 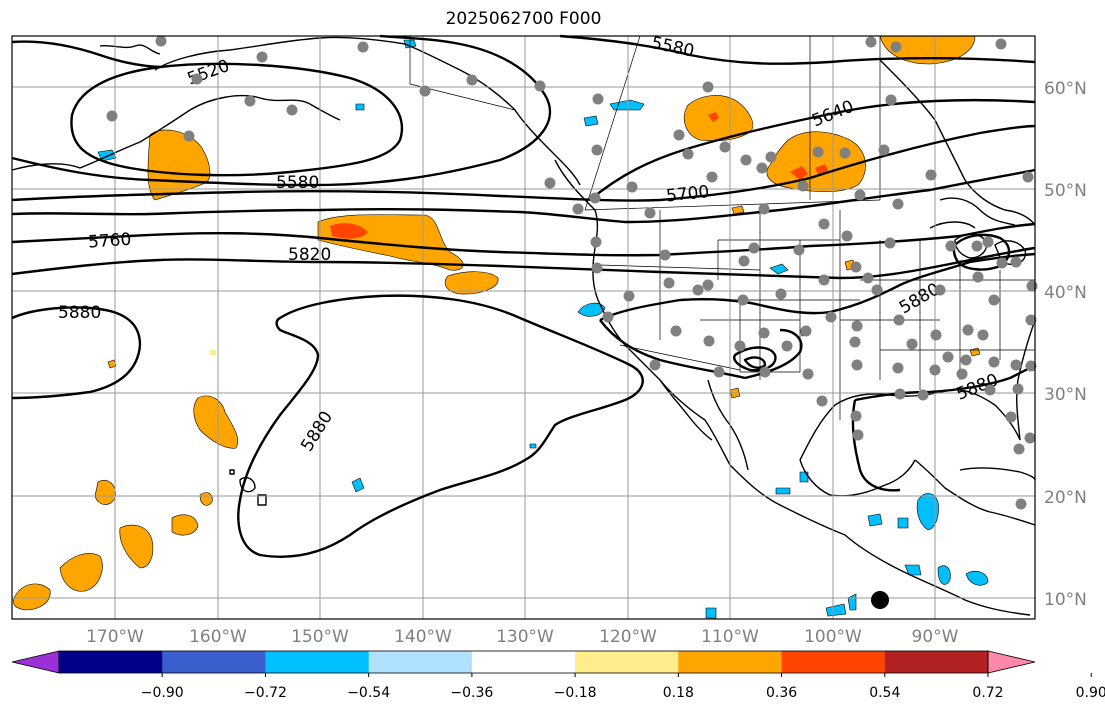 I want to click on contour-label: 5880, so click(x=79, y=313).